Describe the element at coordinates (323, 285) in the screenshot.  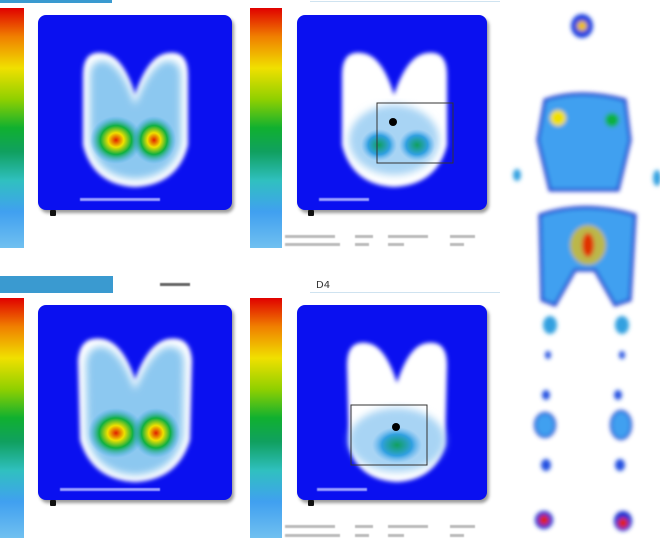
I see `section-label: D4` at that location.